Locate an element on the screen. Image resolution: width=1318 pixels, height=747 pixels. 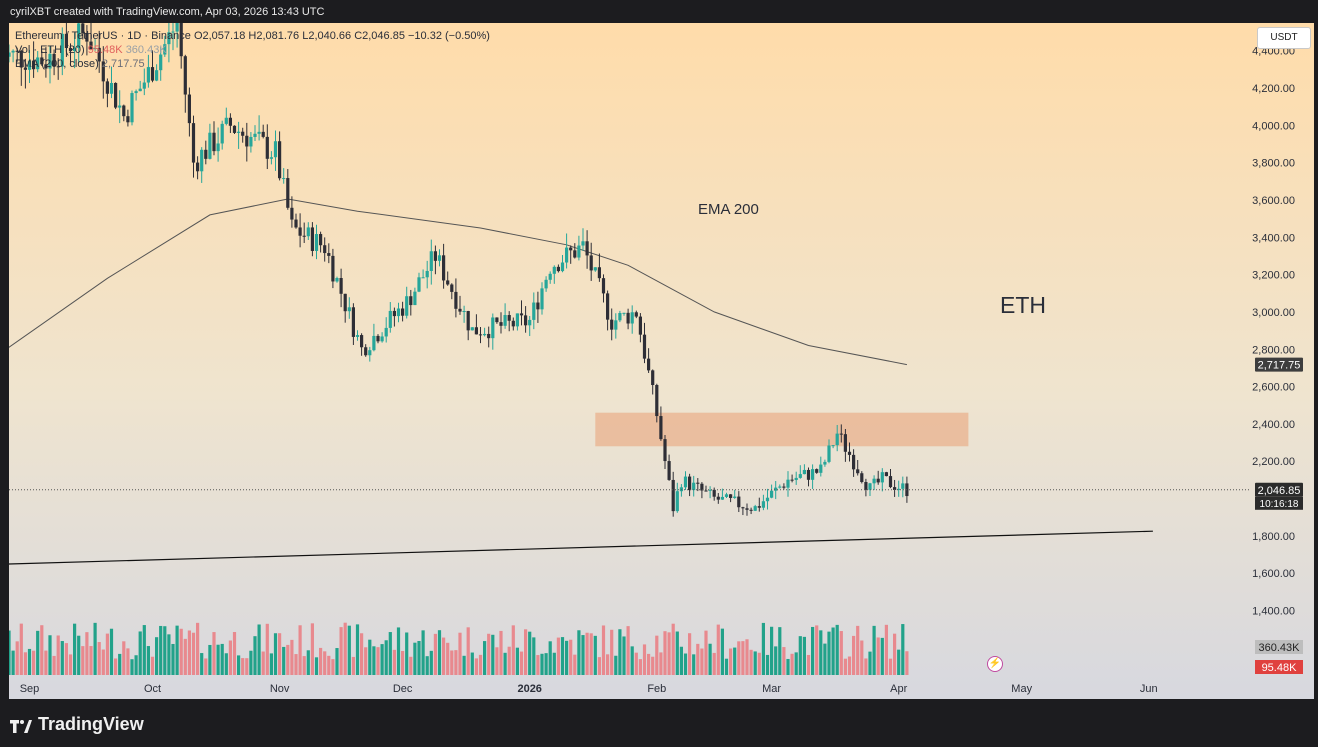
currency-button: USDT is located at coordinates (1284, 38).